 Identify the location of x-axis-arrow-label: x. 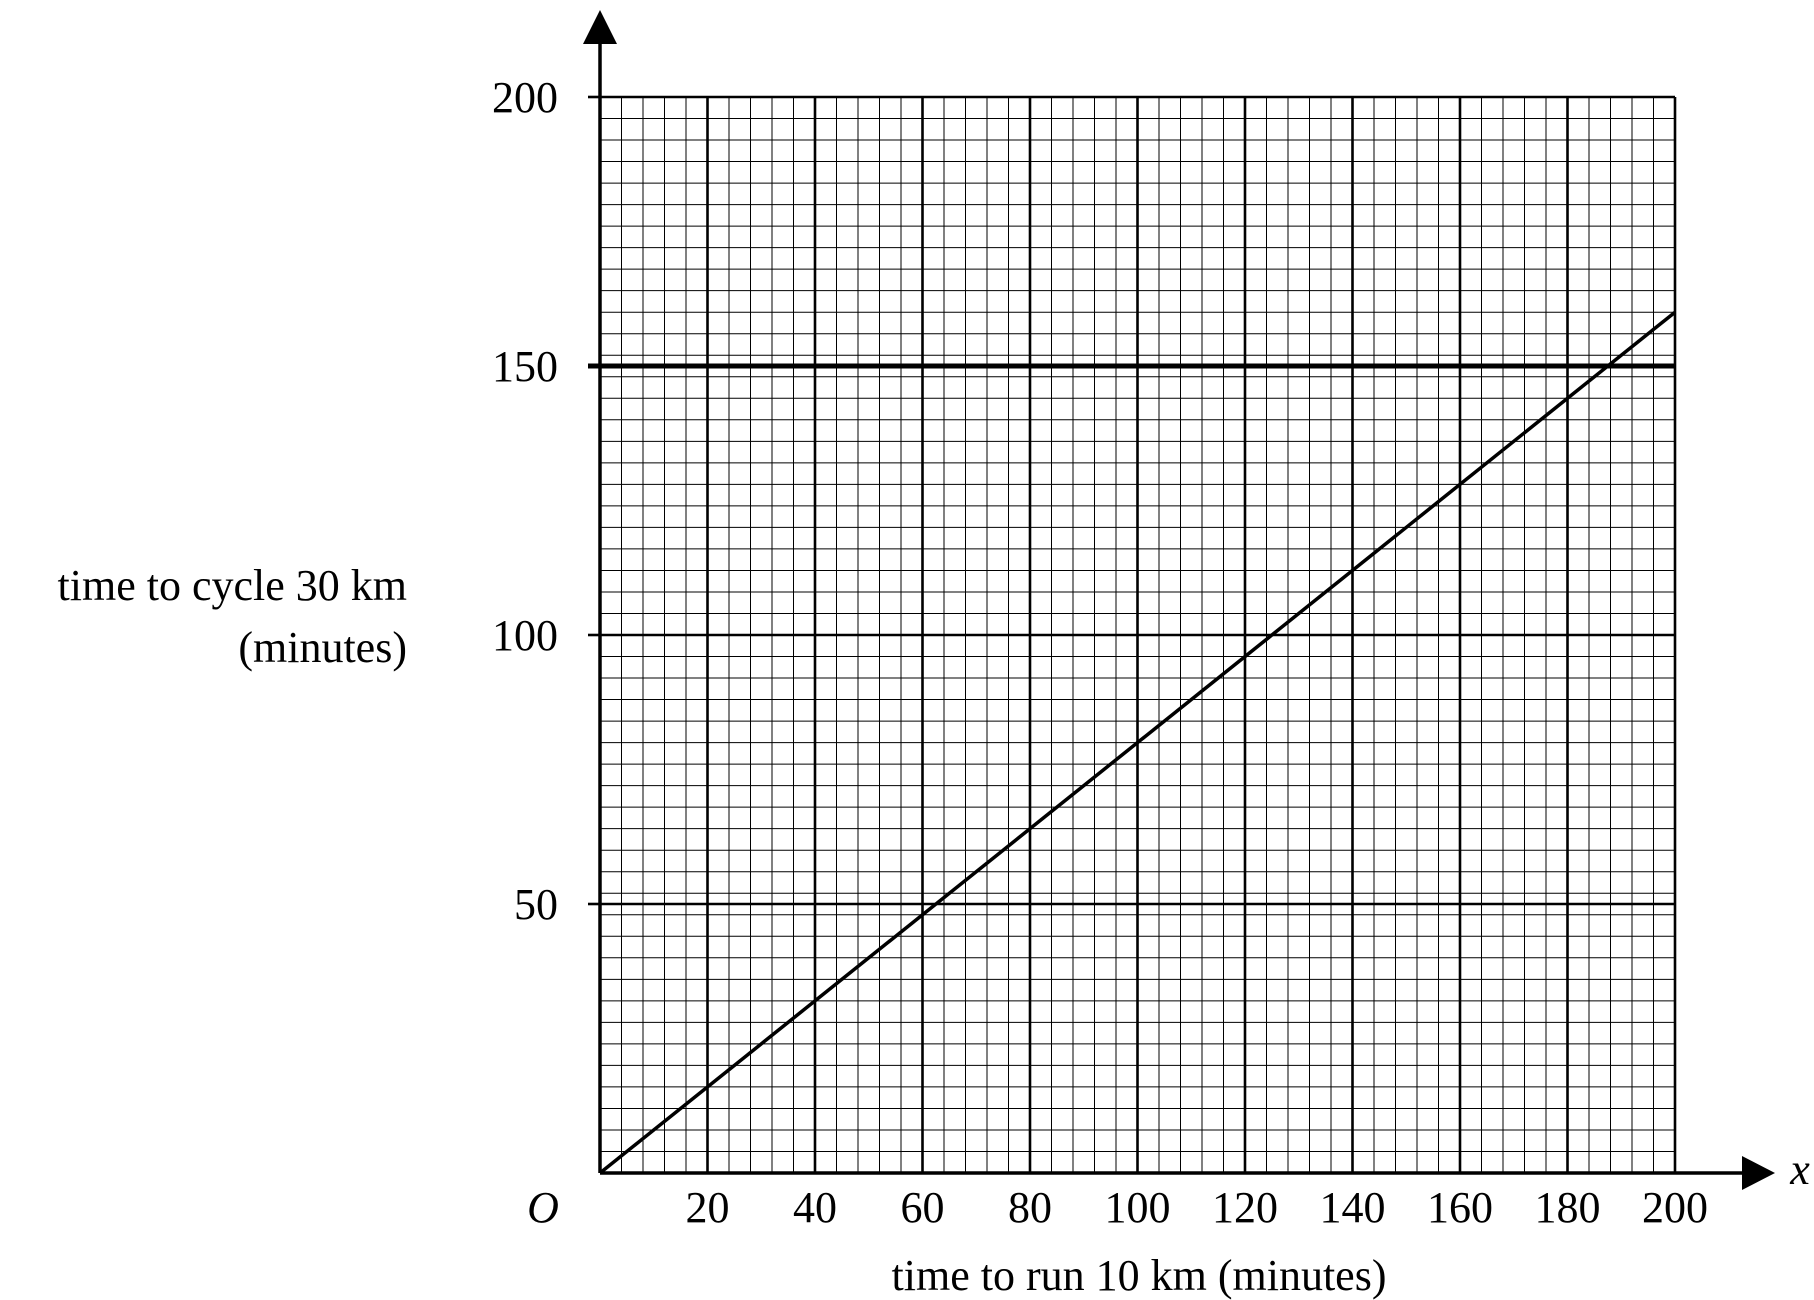
(1799, 1169).